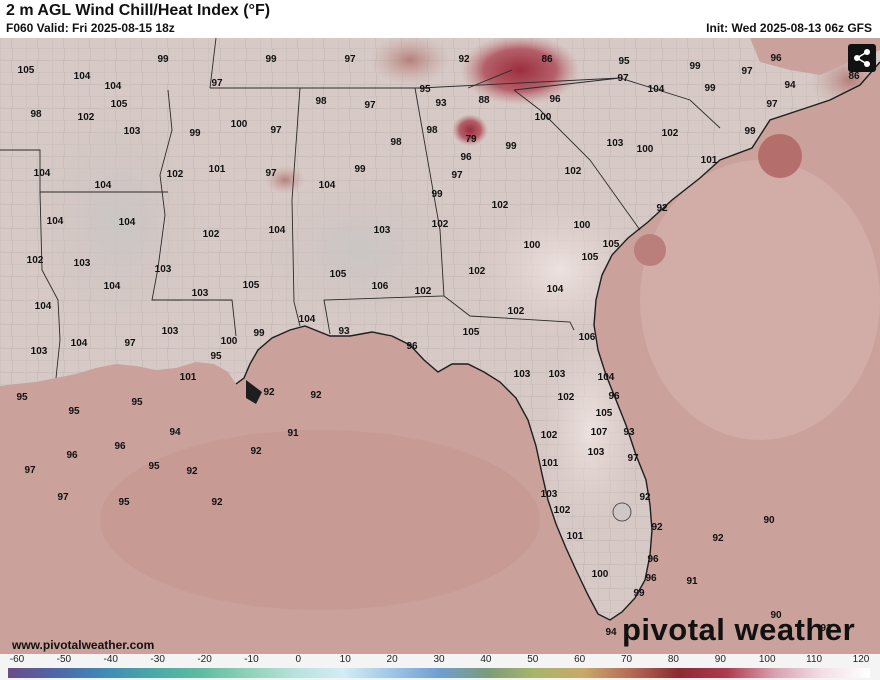 Image resolution: width=880 pixels, height=680 pixels. I want to click on atlantic-hot-spot, so click(780, 156).